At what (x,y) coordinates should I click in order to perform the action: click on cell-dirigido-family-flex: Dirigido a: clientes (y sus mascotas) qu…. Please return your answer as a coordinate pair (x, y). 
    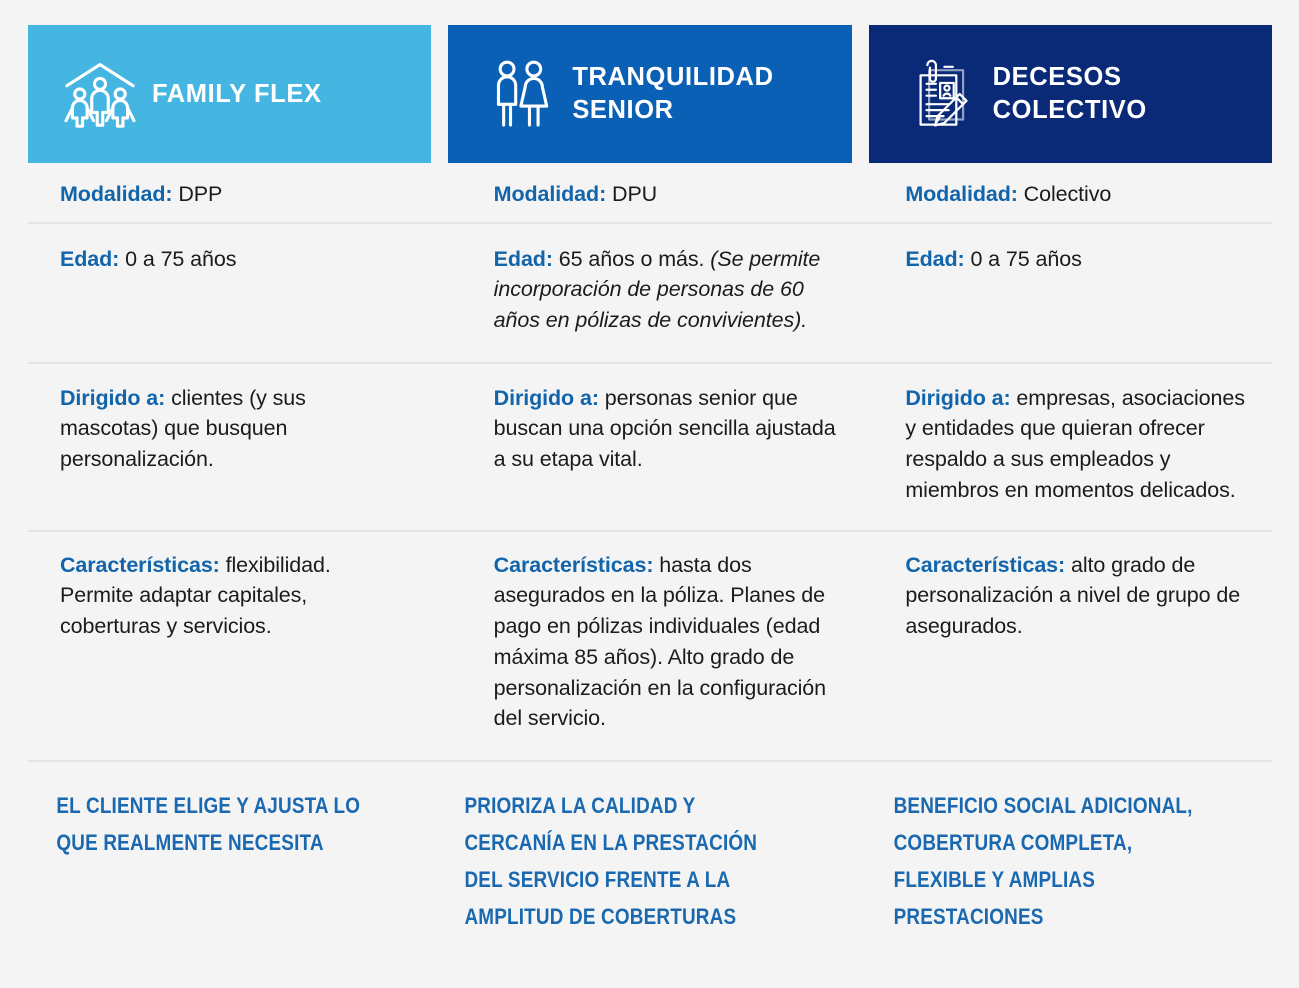
    Looking at the image, I should click on (247, 447).